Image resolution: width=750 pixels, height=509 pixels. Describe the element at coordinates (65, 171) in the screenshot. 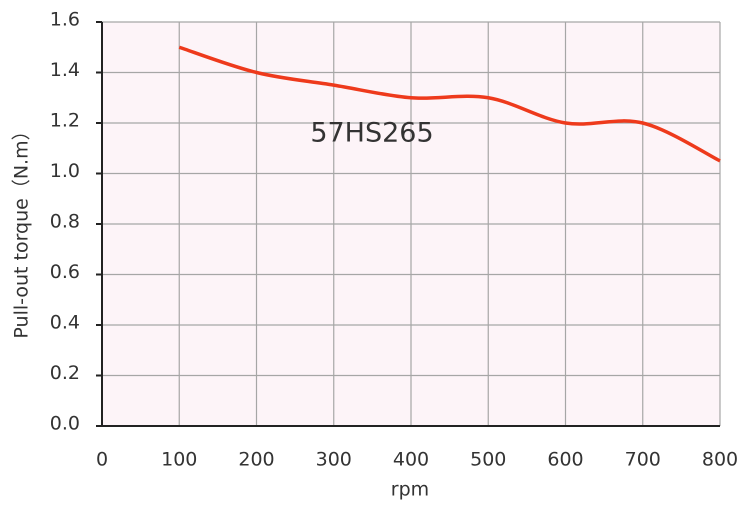

I see `y-tick-label: 1.0` at that location.